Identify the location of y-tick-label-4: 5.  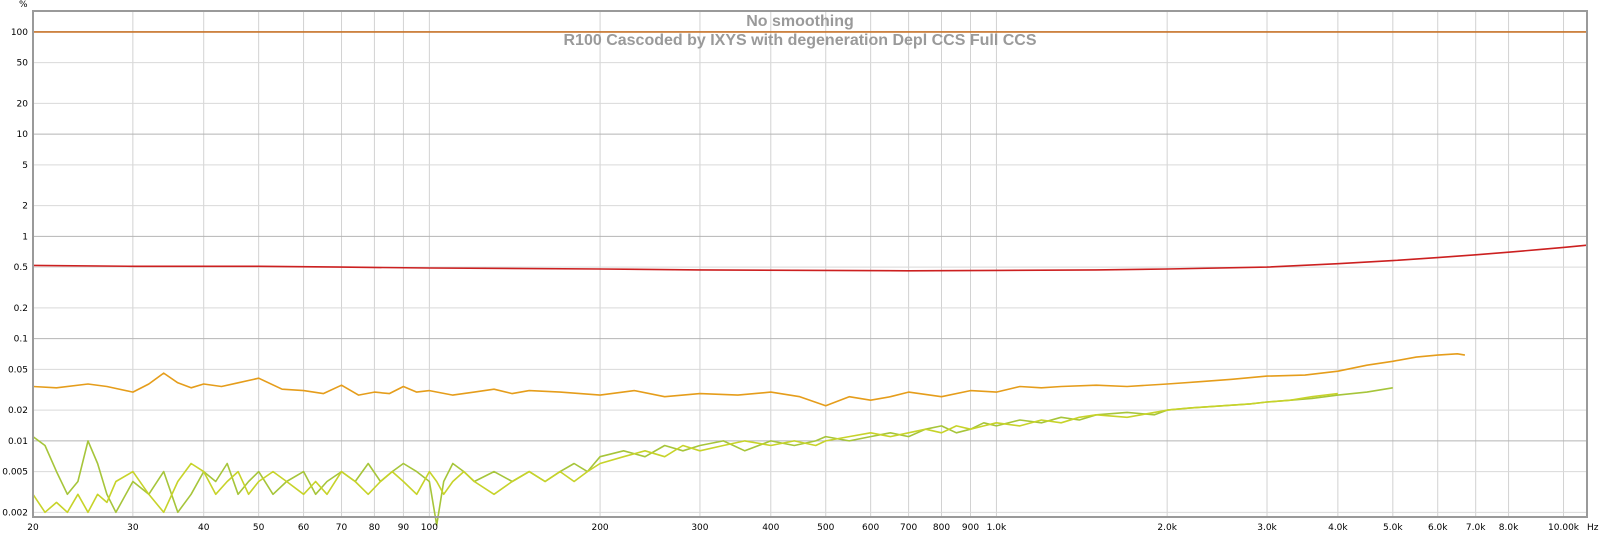
(25, 166).